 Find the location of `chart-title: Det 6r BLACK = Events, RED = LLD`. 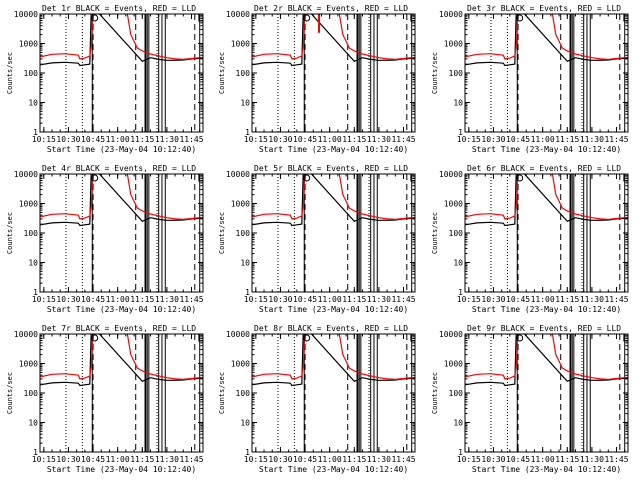

chart-title: Det 6r BLACK = Events, RED = LLD is located at coordinates (544, 168).